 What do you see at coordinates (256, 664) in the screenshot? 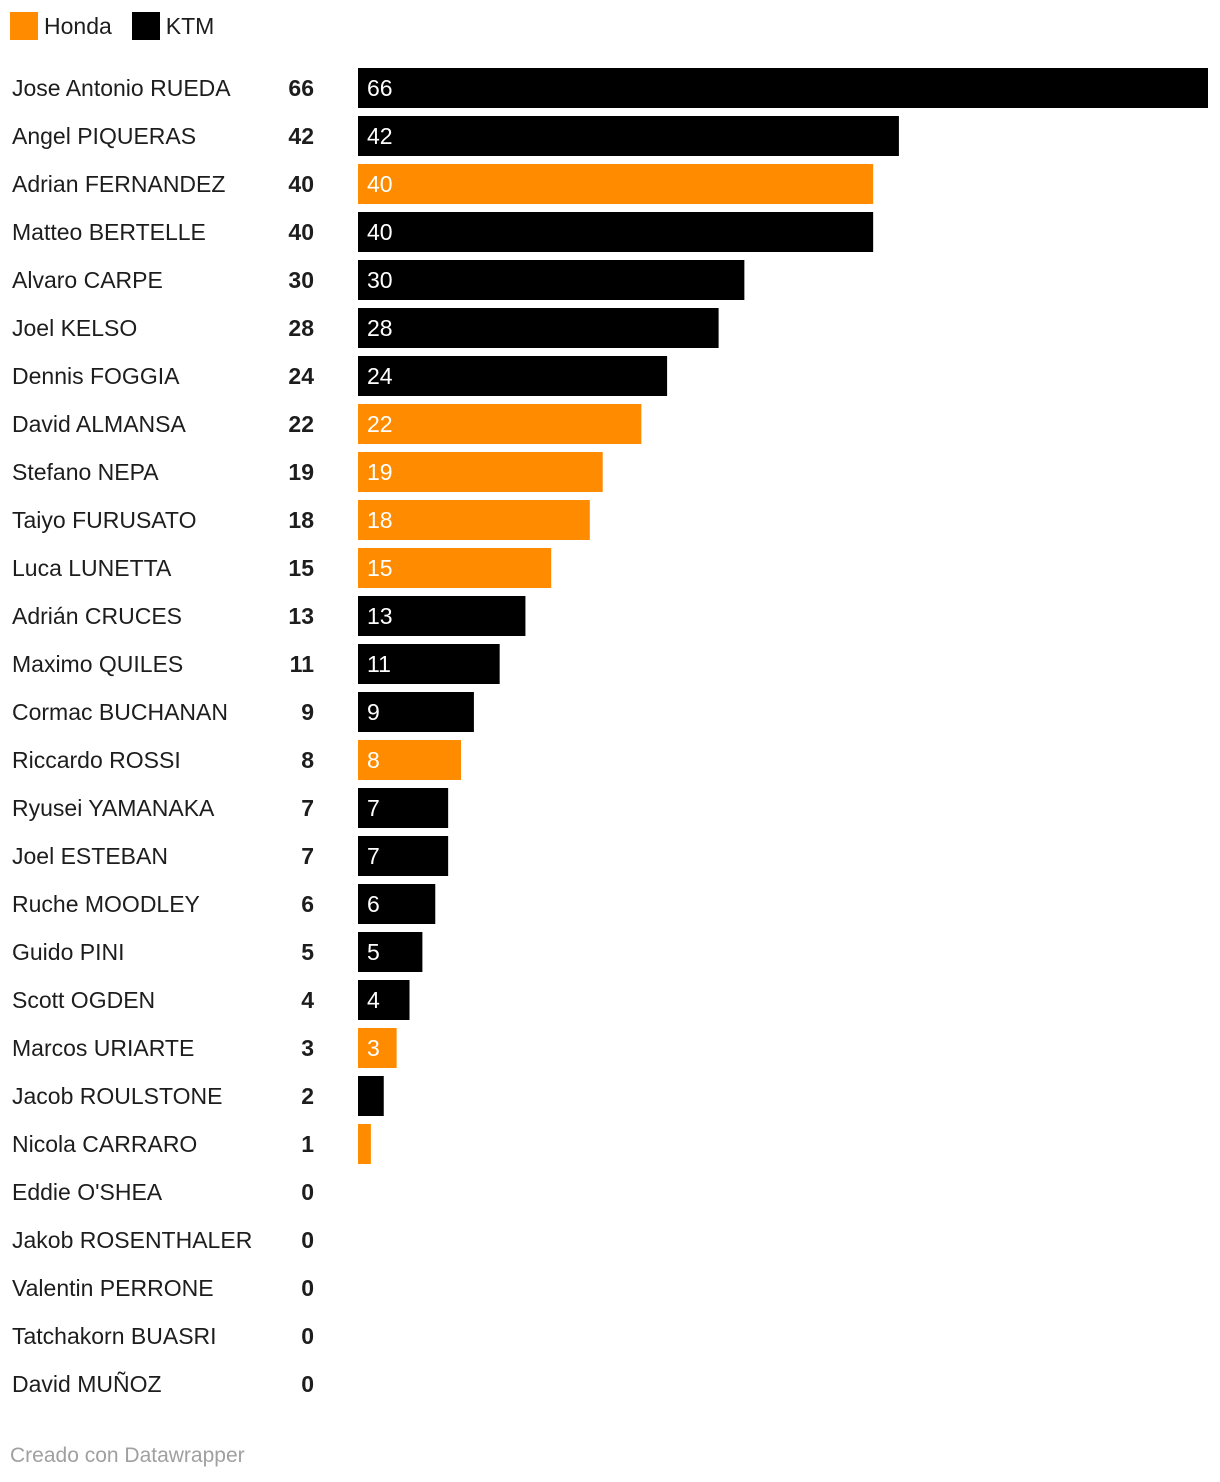
I see `bar-row-maximo-quiles: Maximo QUILES 11 11` at bounding box center [256, 664].